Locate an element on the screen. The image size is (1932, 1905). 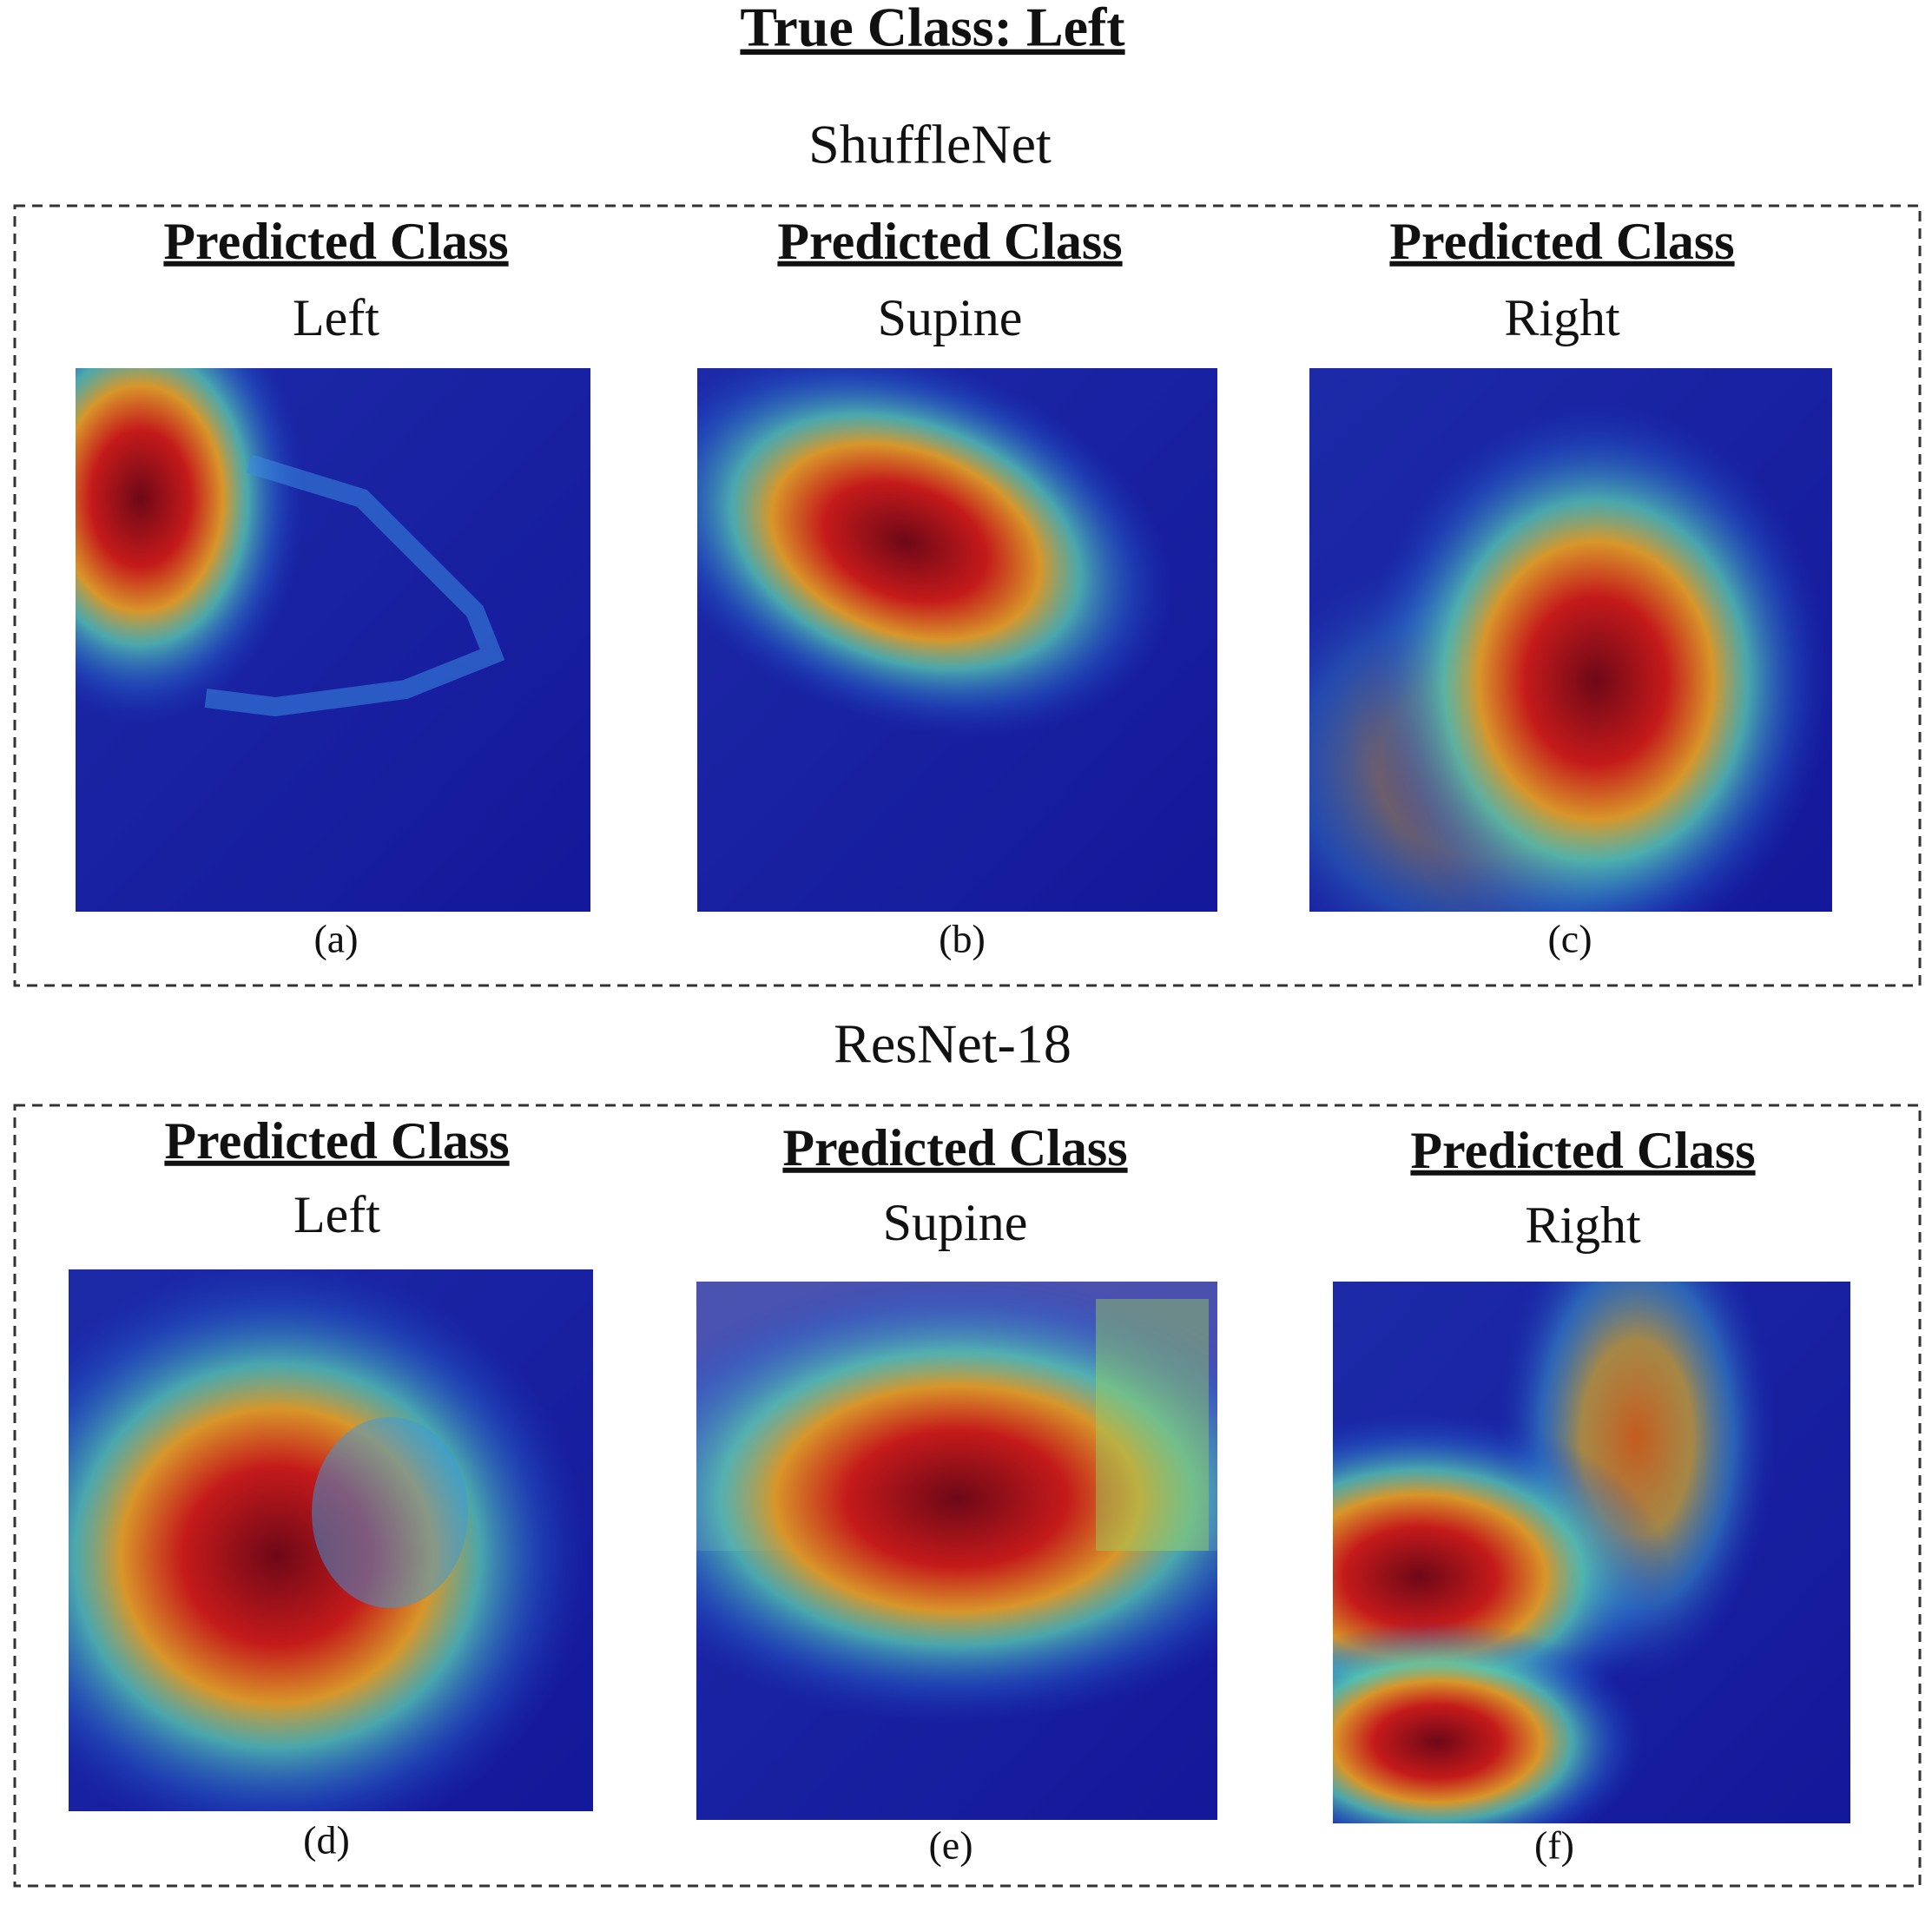
panel-caption: (f) is located at coordinates (1554, 1845).